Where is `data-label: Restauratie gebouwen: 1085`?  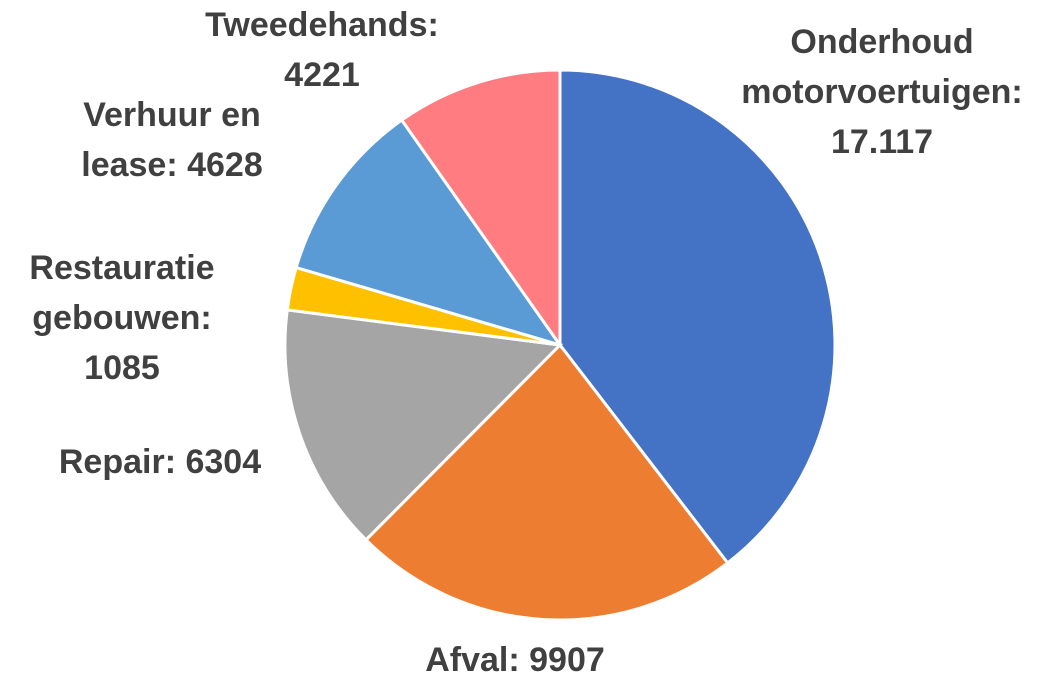
data-label: Restauratie gebouwen: 1085 is located at coordinates (122, 318).